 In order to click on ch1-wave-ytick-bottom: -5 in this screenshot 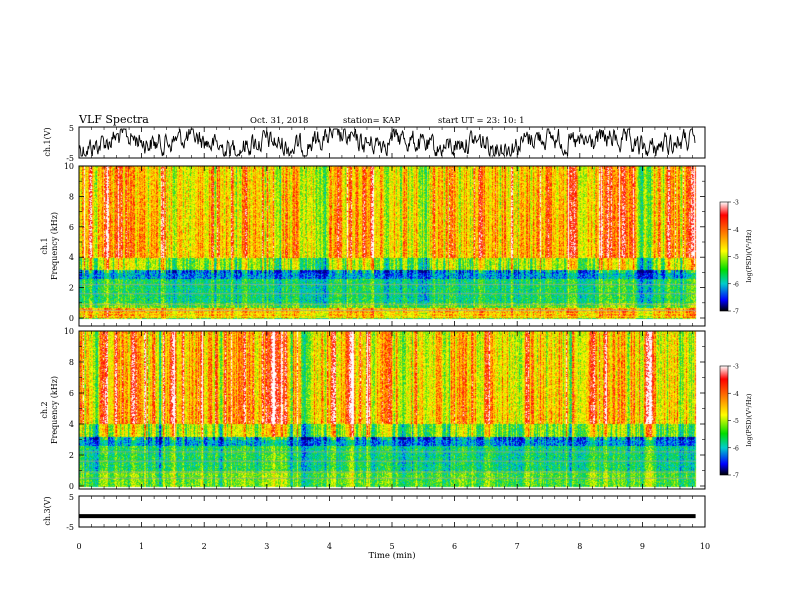, I will do `click(70, 158)`.